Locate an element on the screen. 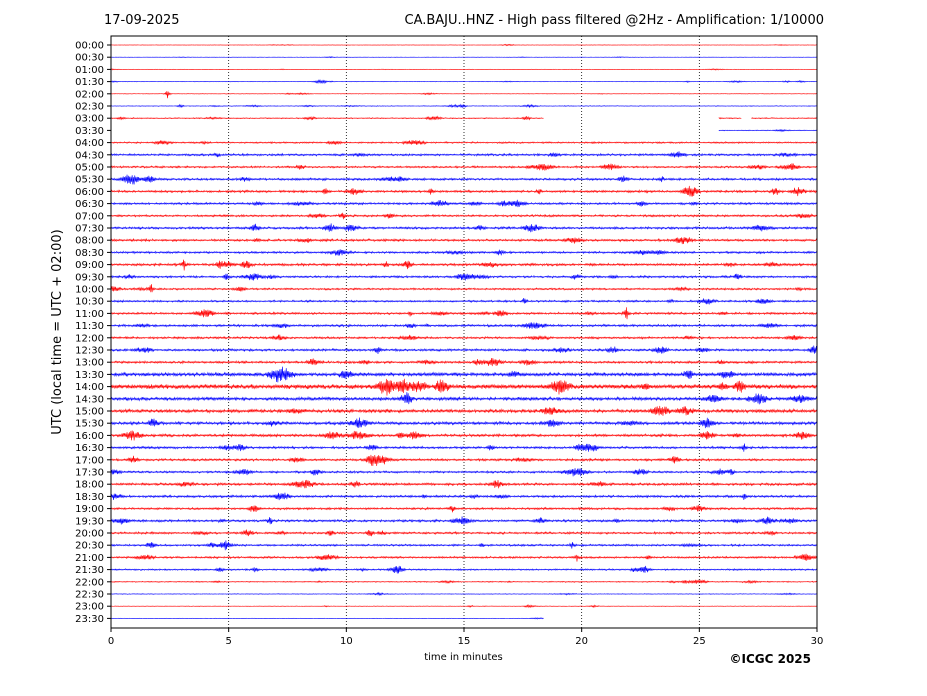  y-tick-label-0: 00:00 is located at coordinates (89, 46).